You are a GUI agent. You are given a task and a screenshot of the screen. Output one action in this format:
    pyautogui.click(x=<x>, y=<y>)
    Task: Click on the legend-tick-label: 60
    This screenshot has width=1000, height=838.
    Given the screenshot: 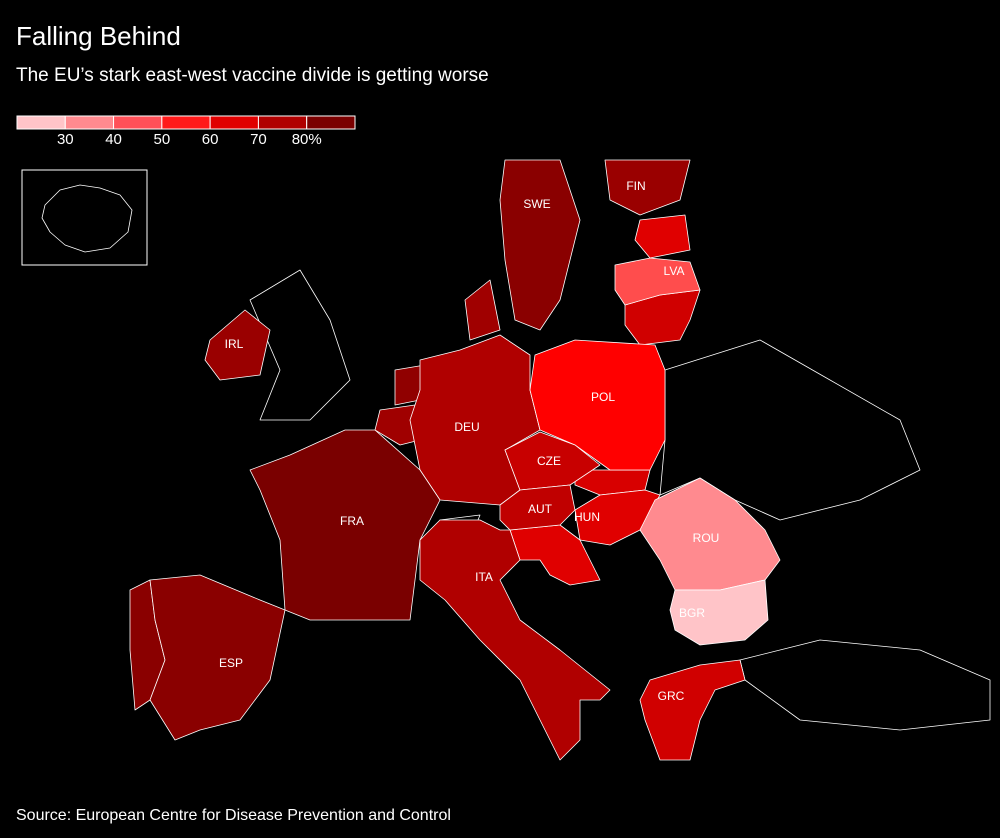 What is the action you would take?
    pyautogui.click(x=210, y=139)
    